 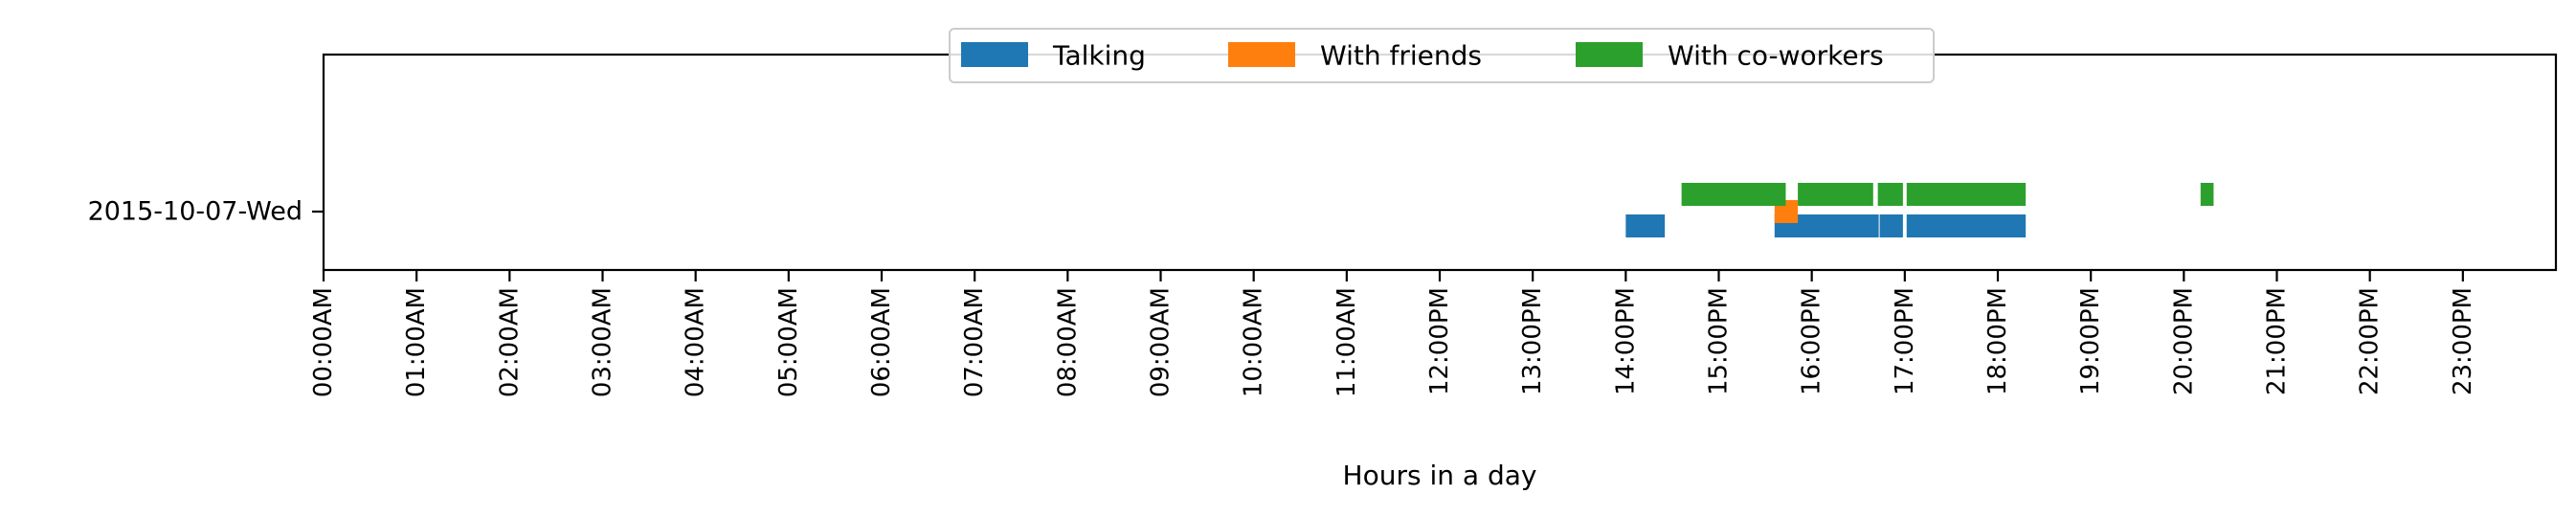 I want to click on x-tick-label: 21:00PM, so click(x=2278, y=341).